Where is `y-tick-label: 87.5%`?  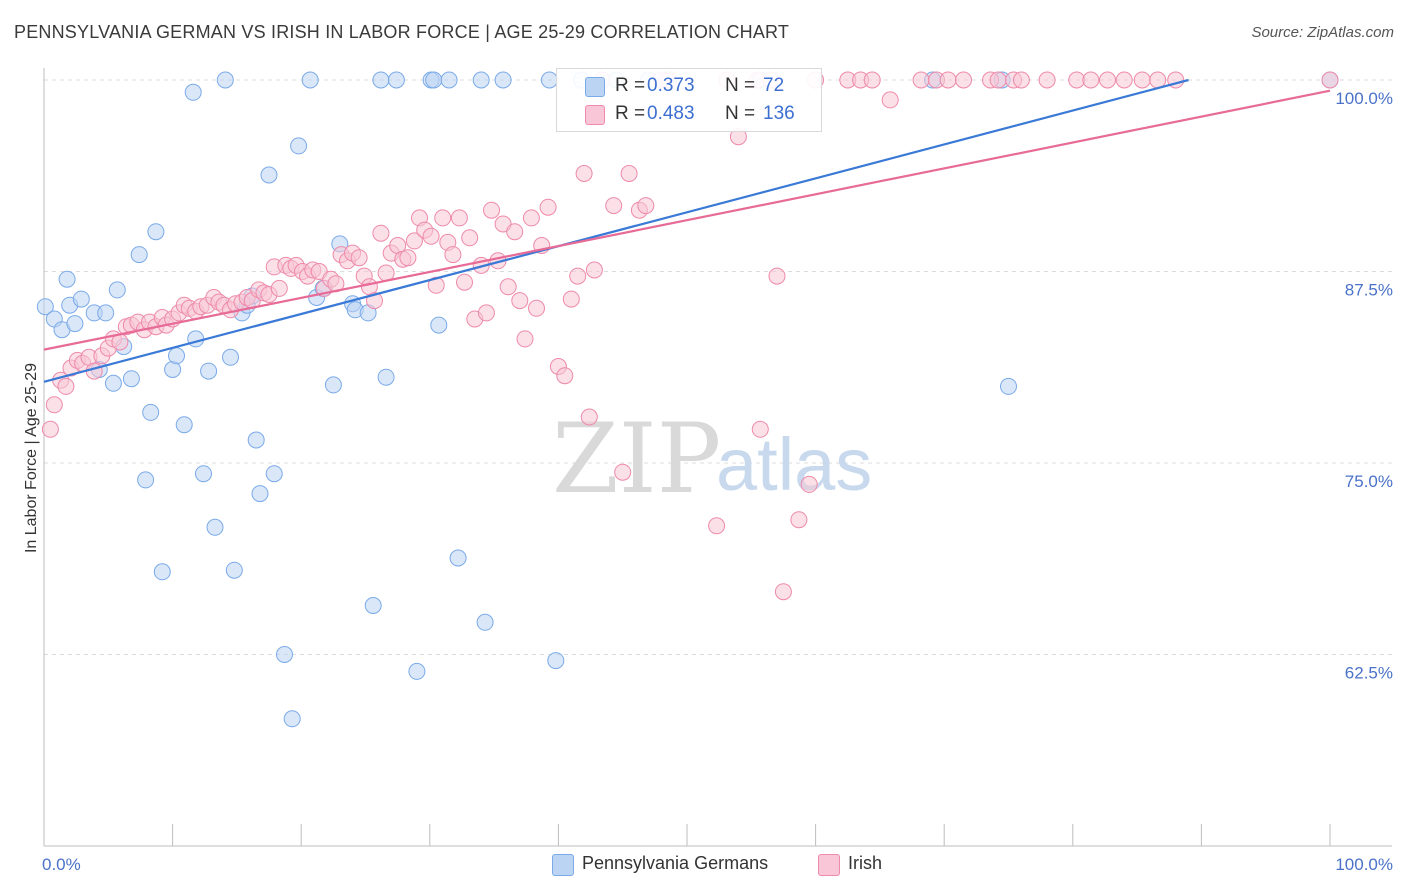
y-tick-label: 87.5% is located at coordinates (1369, 290).